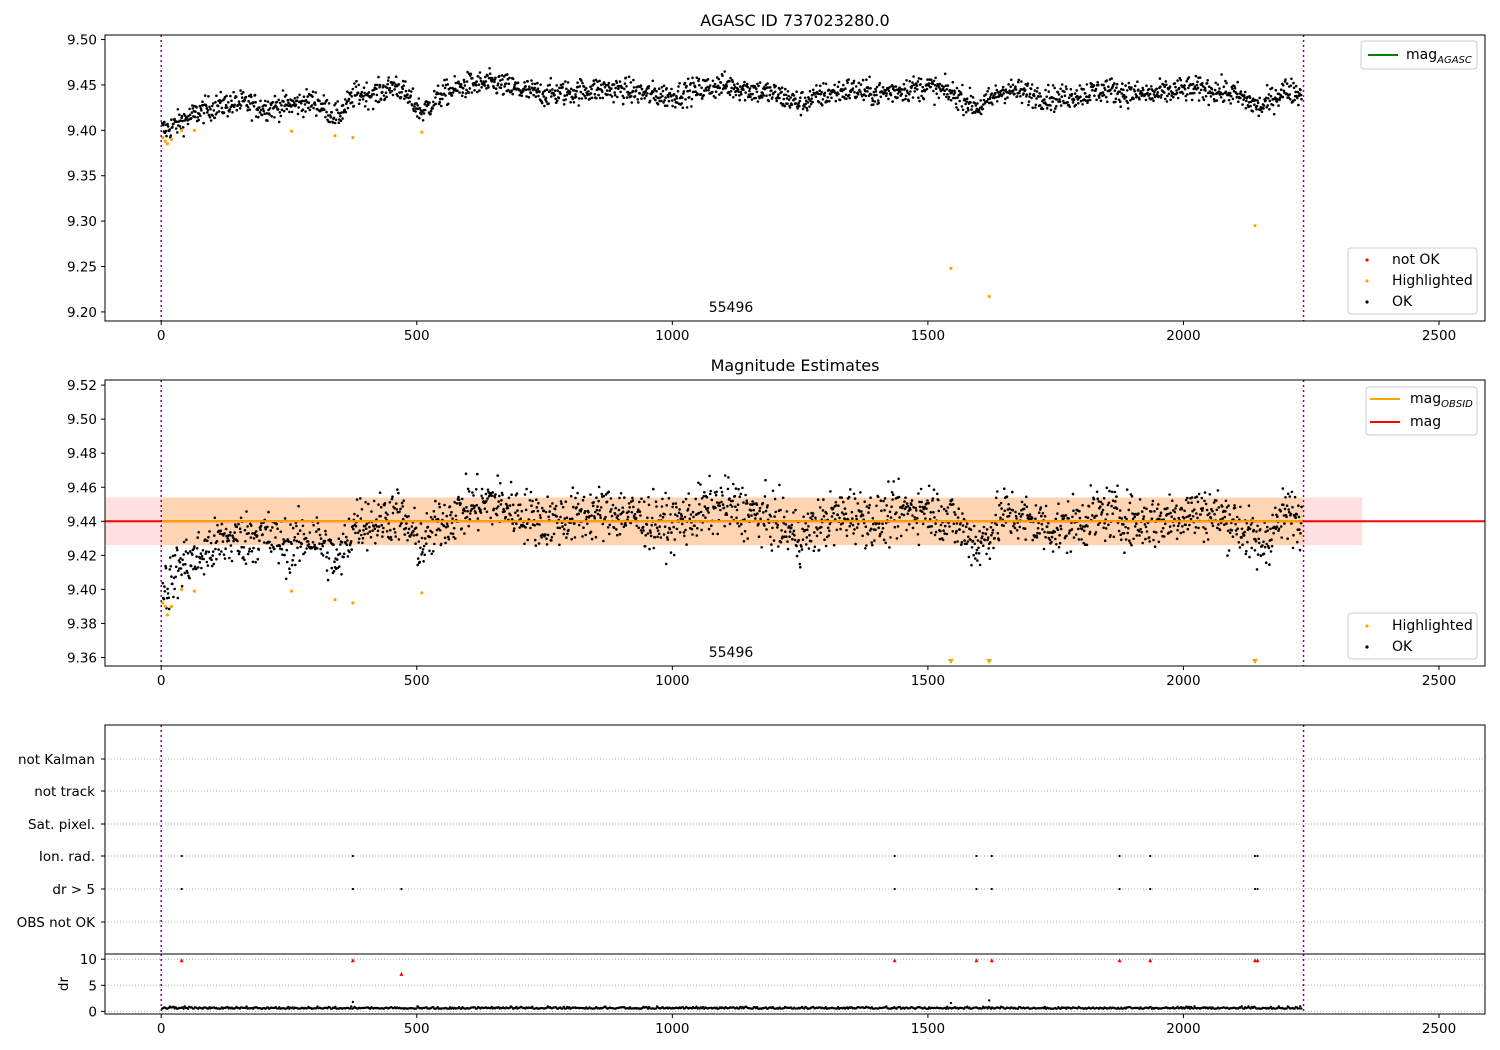  What do you see at coordinates (335, 136) in the screenshot?
I see `data-point-highlighted` at bounding box center [335, 136].